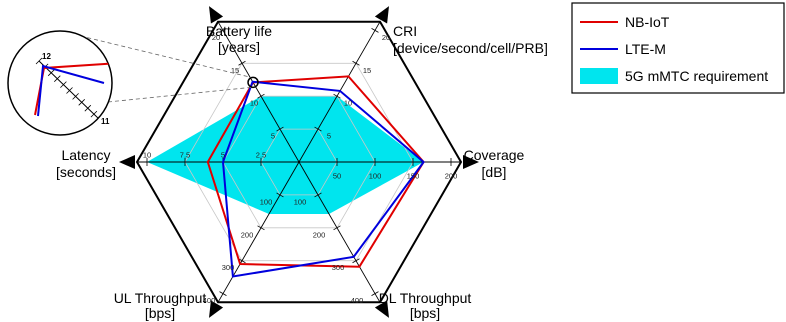 This screenshot has width=786, height=322. What do you see at coordinates (228, 267) in the screenshot?
I see `tick-label-ul: 300` at bounding box center [228, 267].